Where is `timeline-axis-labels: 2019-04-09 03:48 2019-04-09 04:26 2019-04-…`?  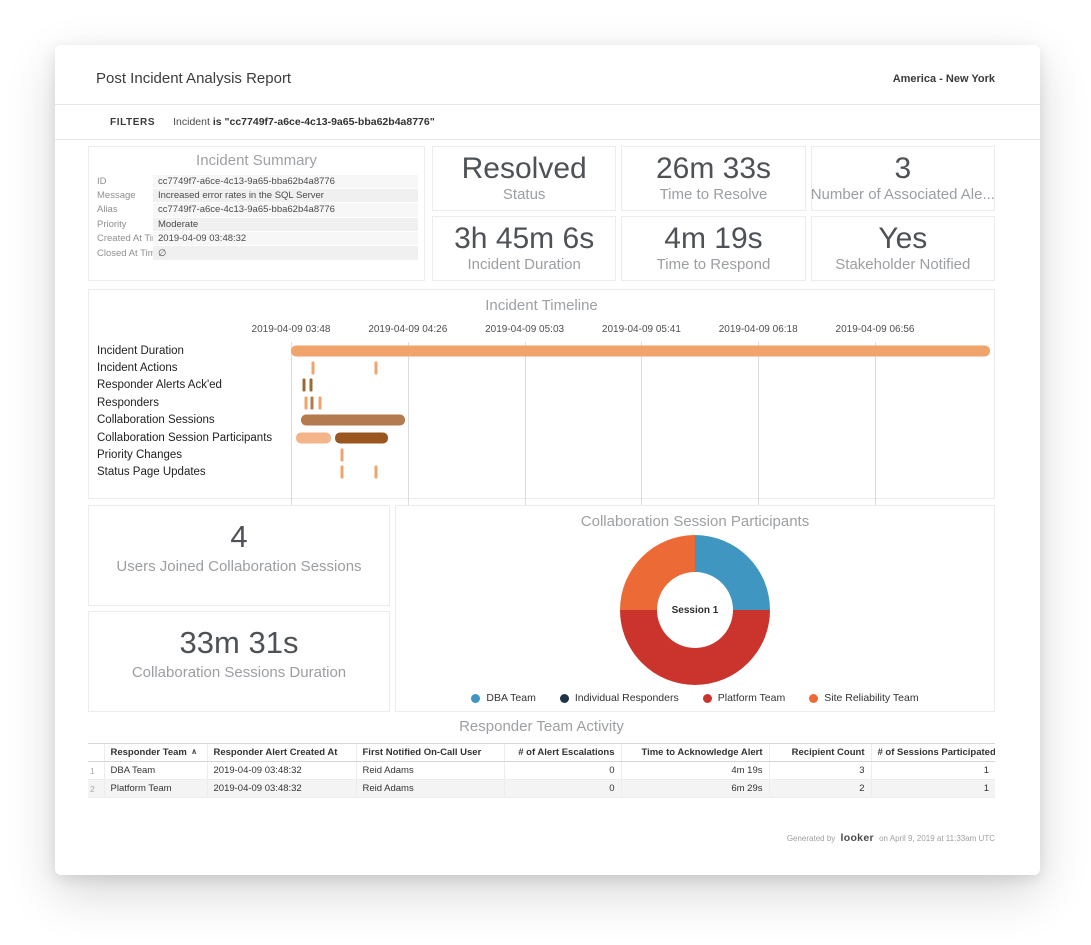
timeline-axis-labels: 2019-04-09 03:48 2019-04-09 04:26 2019-04-… is located at coordinates (623, 331).